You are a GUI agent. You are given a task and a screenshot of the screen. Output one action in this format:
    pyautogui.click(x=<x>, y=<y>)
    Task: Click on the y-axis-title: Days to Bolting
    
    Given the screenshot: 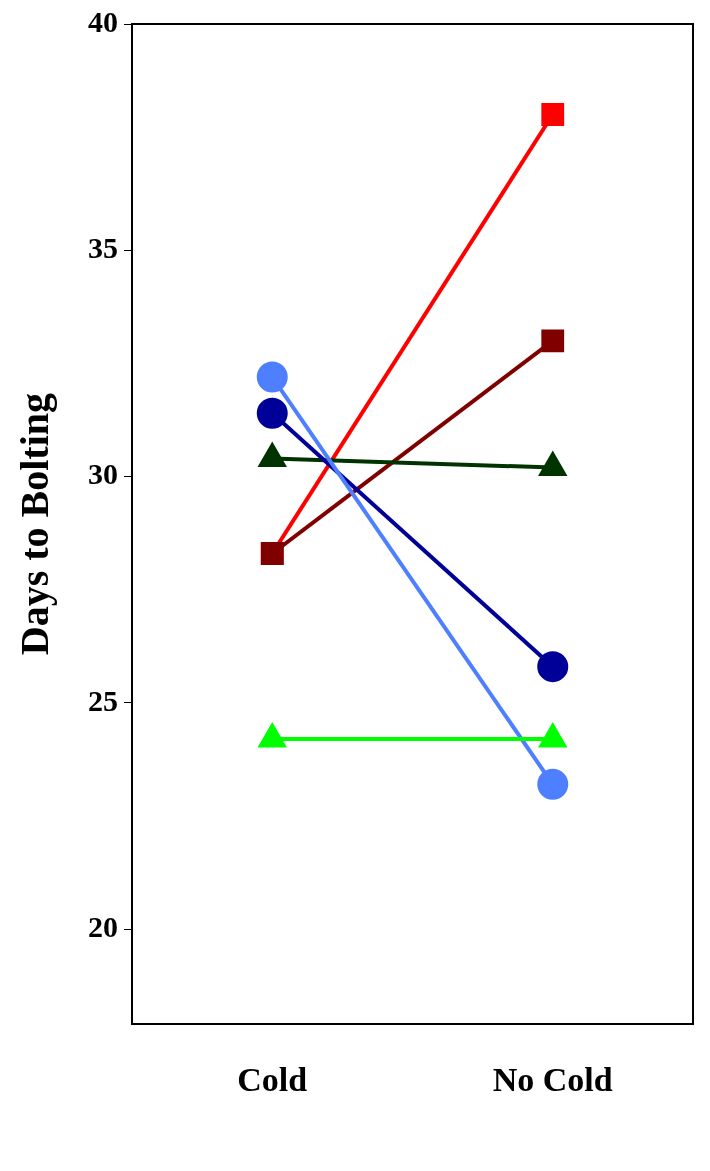 What is the action you would take?
    pyautogui.click(x=35, y=524)
    